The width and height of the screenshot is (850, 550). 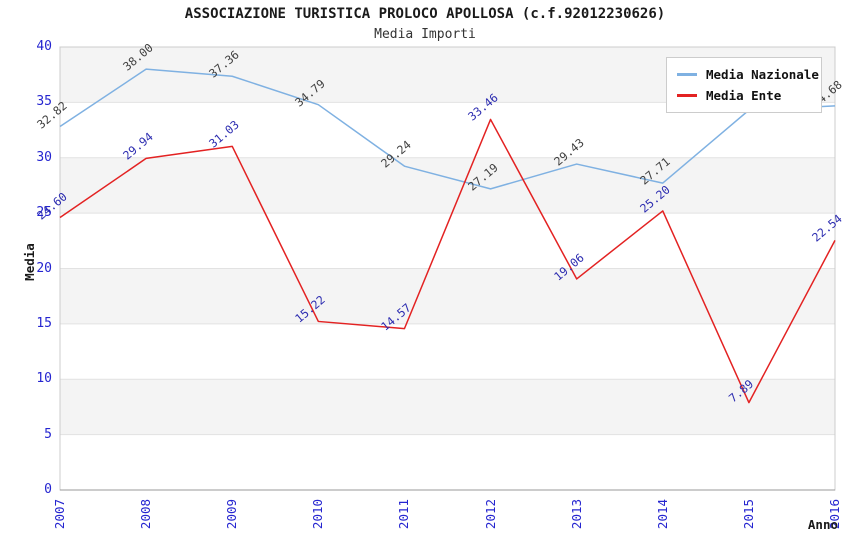 What do you see at coordinates (687, 95) in the screenshot?
I see `line-swatch-ente` at bounding box center [687, 95].